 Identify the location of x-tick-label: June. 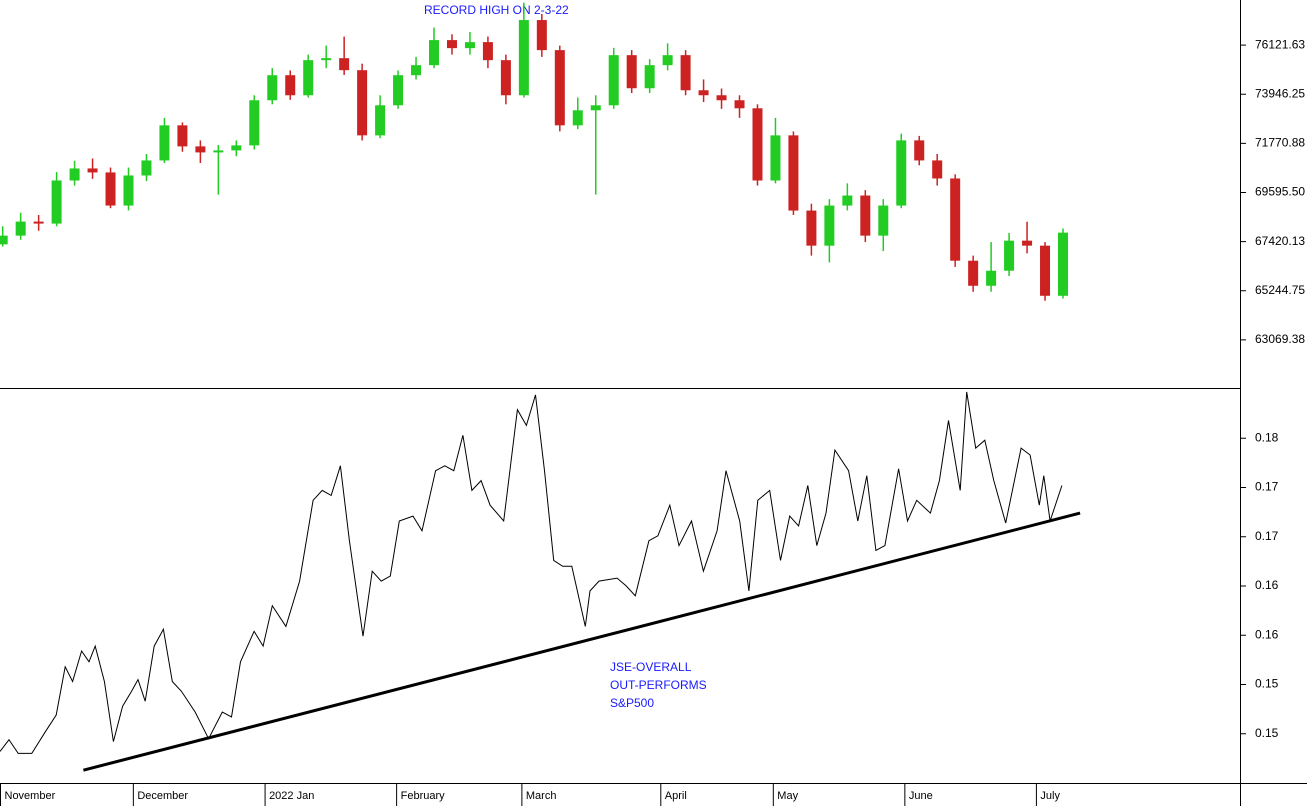
(921, 796).